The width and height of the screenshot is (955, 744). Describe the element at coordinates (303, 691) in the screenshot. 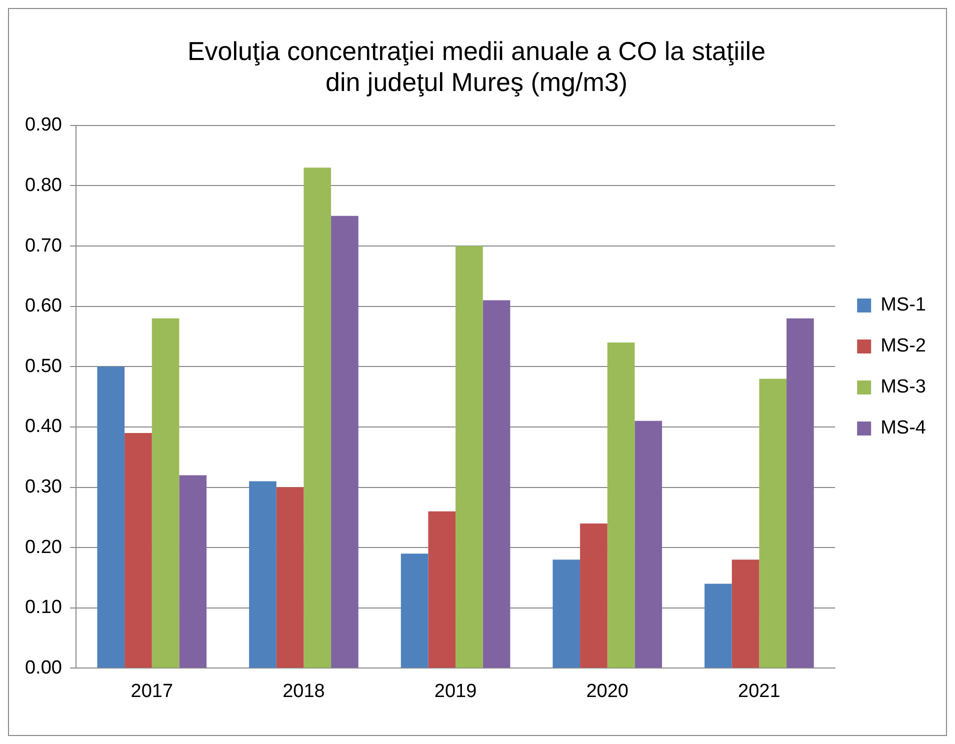

I see `x-tick-label: 2018` at that location.